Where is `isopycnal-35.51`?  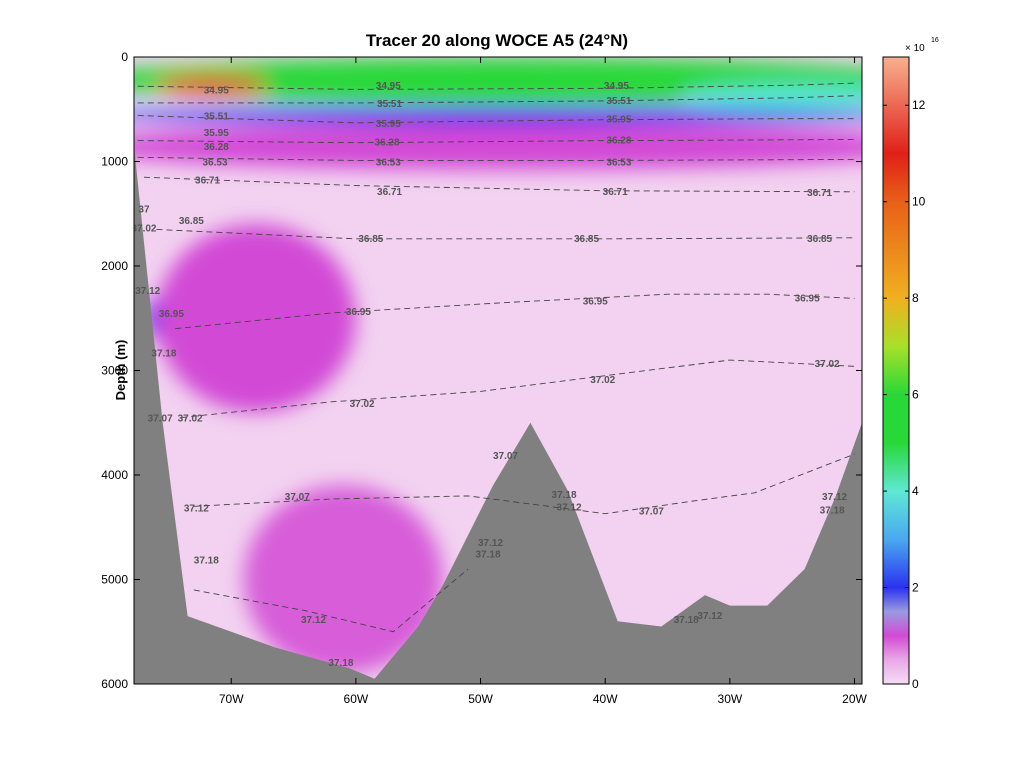
isopycnal-35.51 is located at coordinates (496, 99).